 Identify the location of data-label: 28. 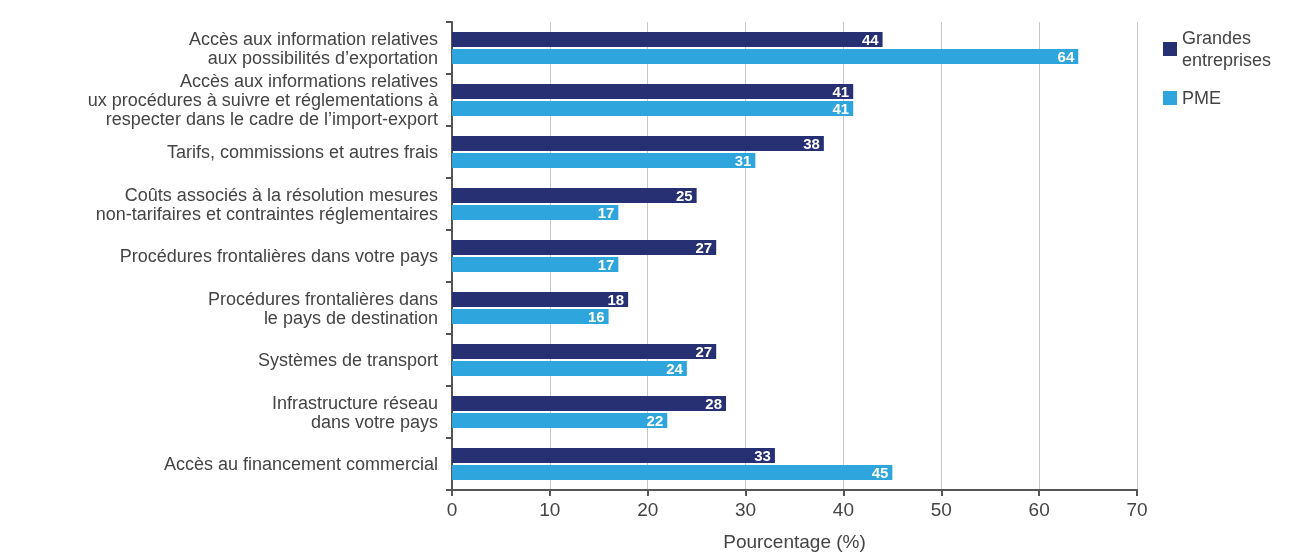
(713, 404).